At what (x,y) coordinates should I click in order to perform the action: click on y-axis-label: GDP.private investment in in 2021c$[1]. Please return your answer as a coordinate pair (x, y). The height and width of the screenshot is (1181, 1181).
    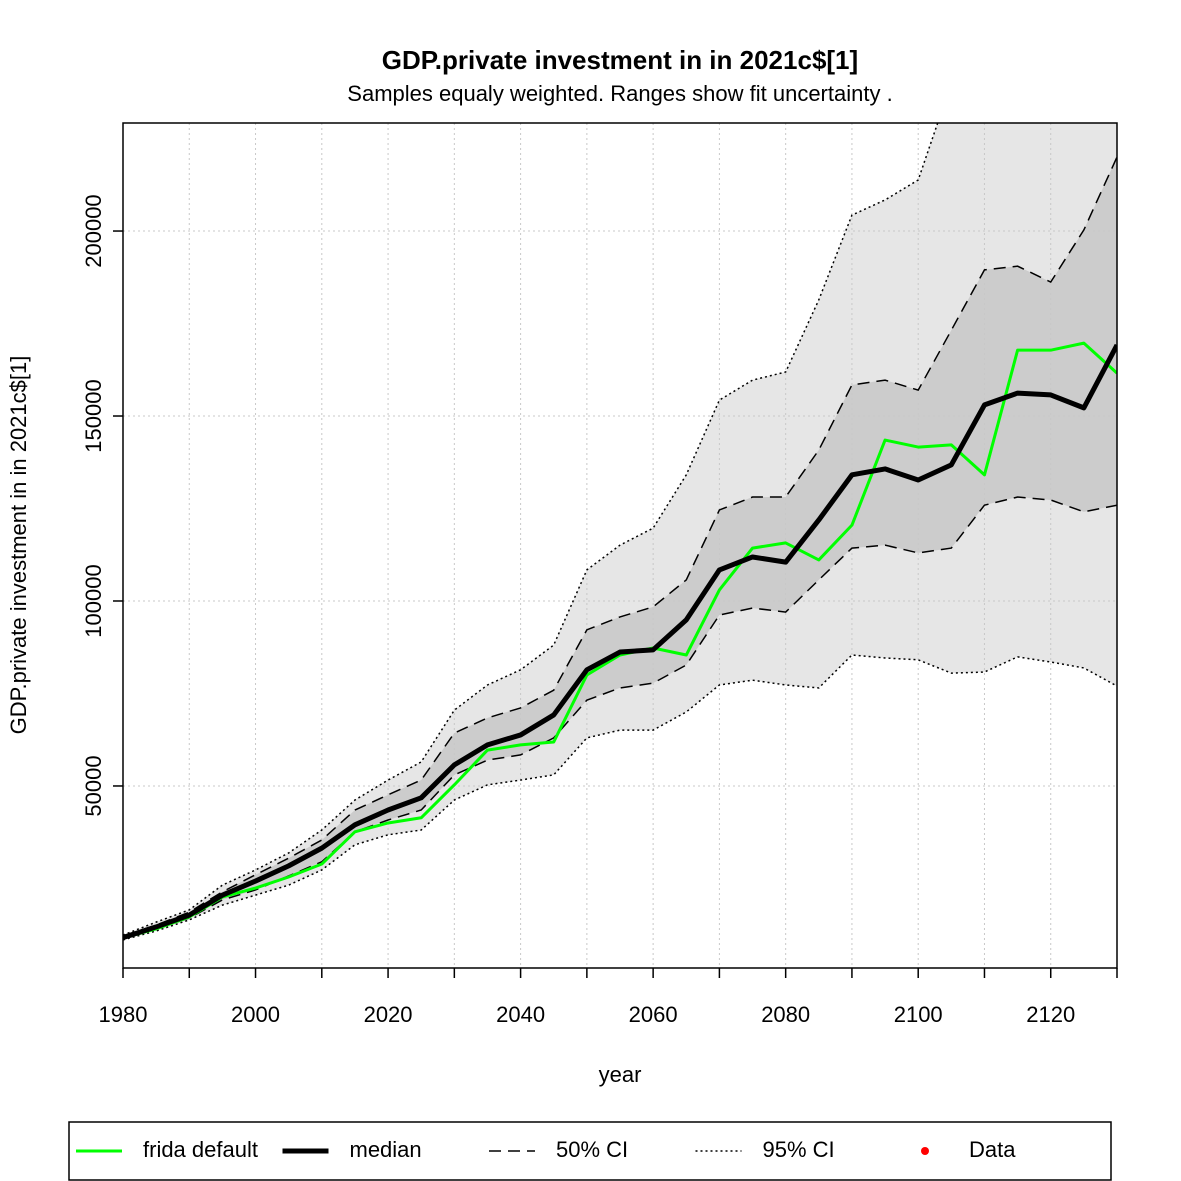
    Looking at the image, I should click on (18, 545).